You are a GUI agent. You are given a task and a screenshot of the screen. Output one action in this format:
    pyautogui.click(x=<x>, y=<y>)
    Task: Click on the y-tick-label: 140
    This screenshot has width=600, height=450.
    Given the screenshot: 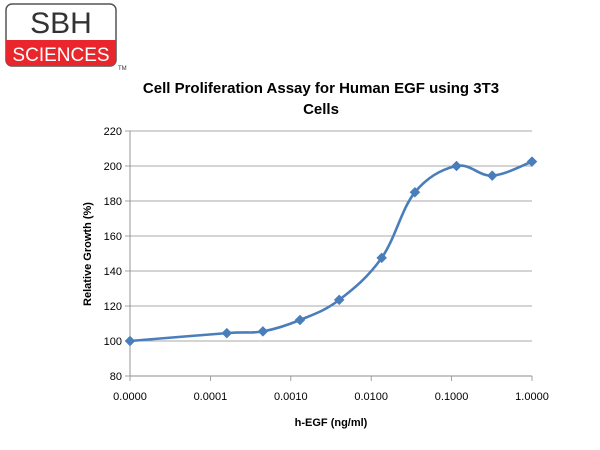 What is the action you would take?
    pyautogui.click(x=113, y=272)
    